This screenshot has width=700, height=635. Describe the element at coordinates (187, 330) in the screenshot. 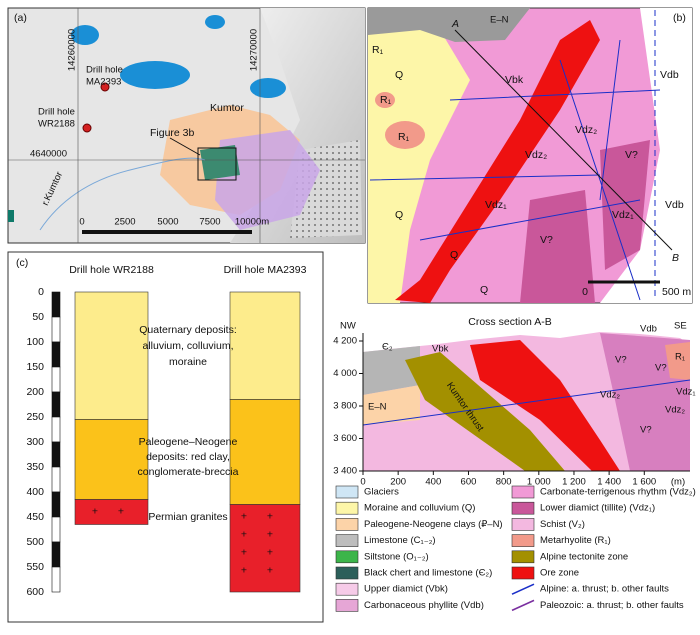

I see `unit-label: Quaternary deposits:` at that location.